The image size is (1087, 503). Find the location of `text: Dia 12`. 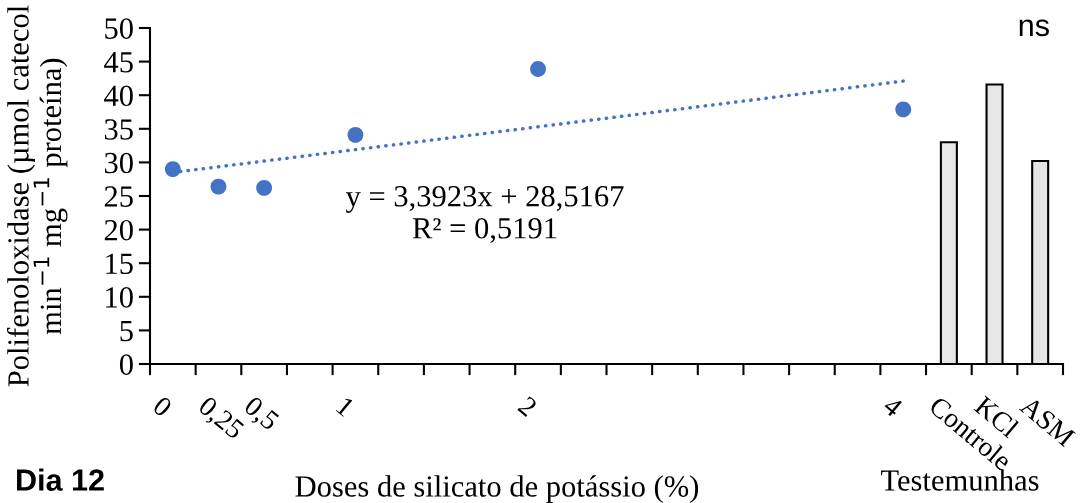

text: Dia 12 is located at coordinates (60, 479).